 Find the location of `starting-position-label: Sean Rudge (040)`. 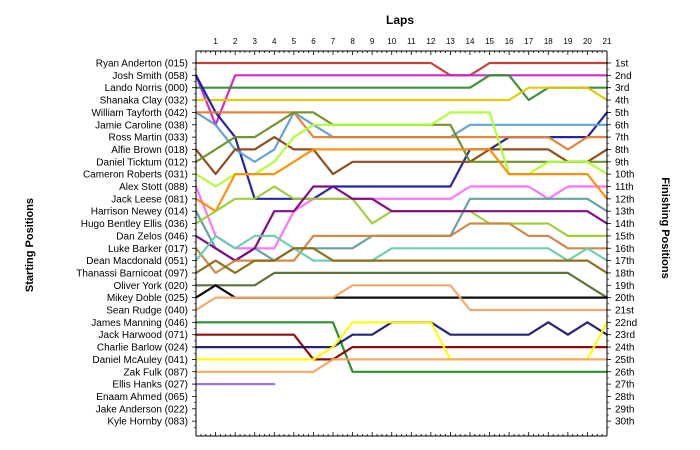

starting-position-label: Sean Rudge (040) is located at coordinates (147, 311).